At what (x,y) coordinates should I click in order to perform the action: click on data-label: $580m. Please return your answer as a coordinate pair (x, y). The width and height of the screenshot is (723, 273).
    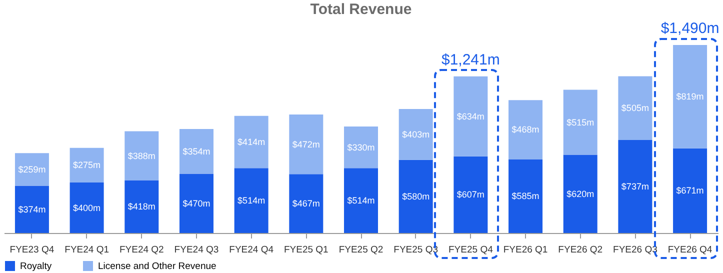
    Looking at the image, I should click on (416, 196).